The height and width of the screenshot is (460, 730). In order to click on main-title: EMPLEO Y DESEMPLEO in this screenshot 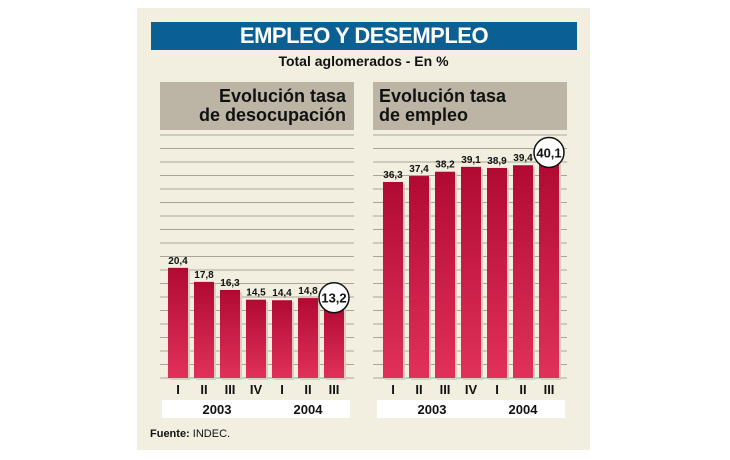, I will do `click(364, 36)`.